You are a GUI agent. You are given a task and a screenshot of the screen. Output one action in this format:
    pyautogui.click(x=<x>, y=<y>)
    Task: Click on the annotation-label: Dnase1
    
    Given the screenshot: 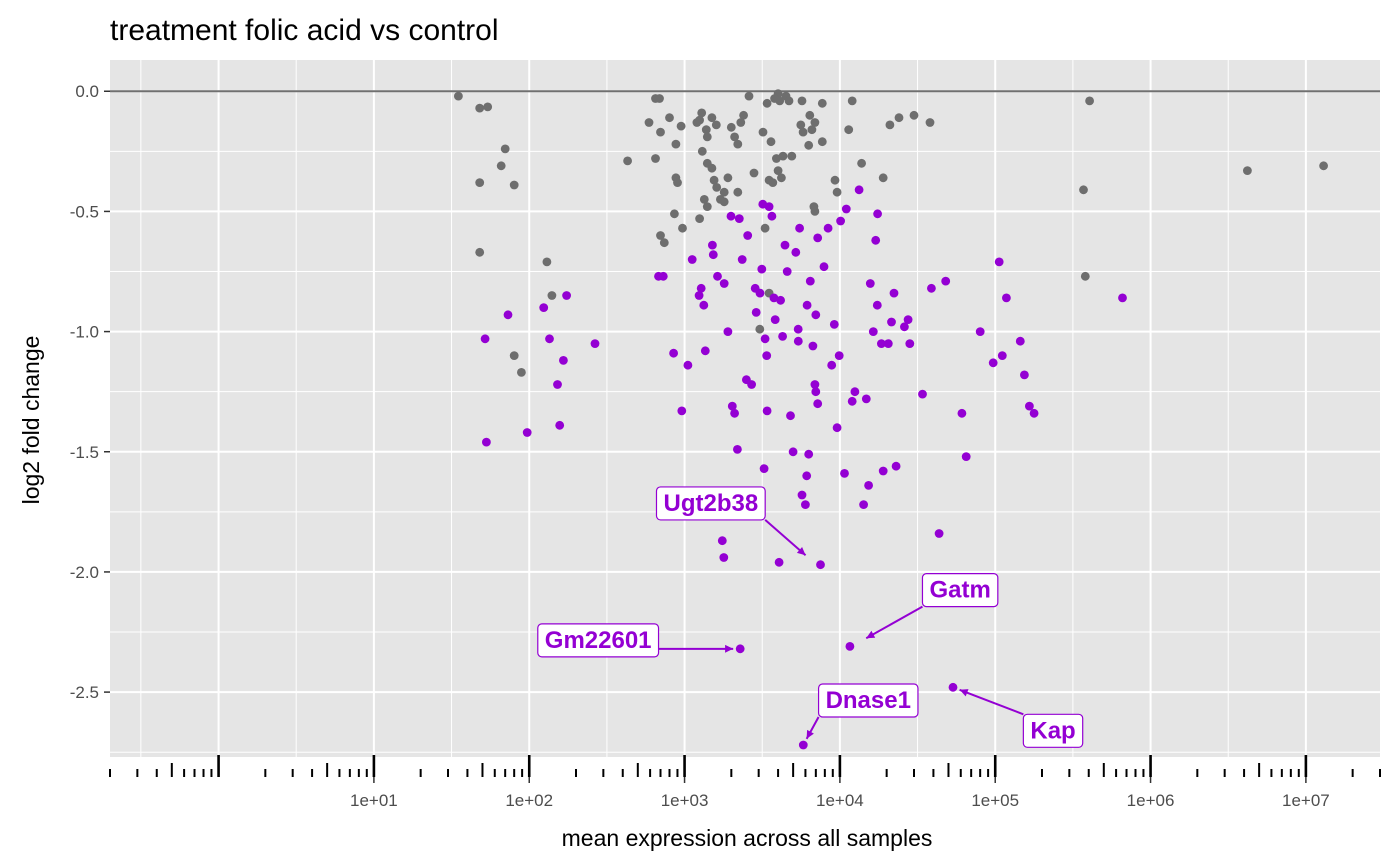 What is the action you would take?
    pyautogui.click(x=868, y=700)
    